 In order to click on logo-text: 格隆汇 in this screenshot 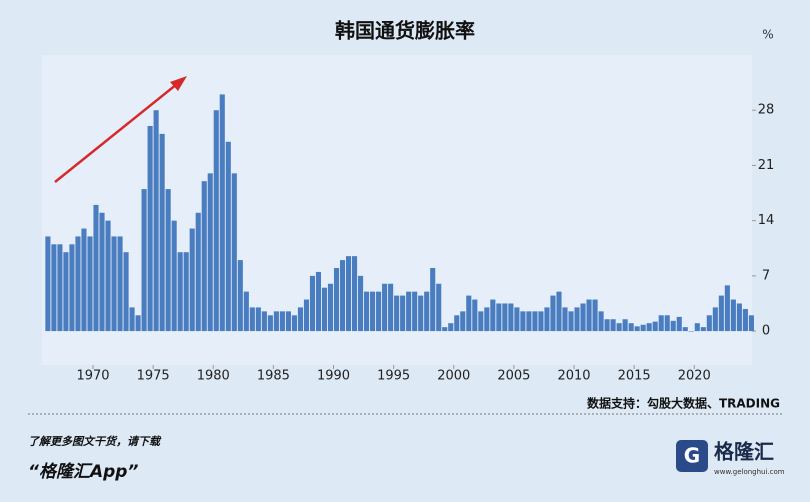, I will do `click(744, 452)`.